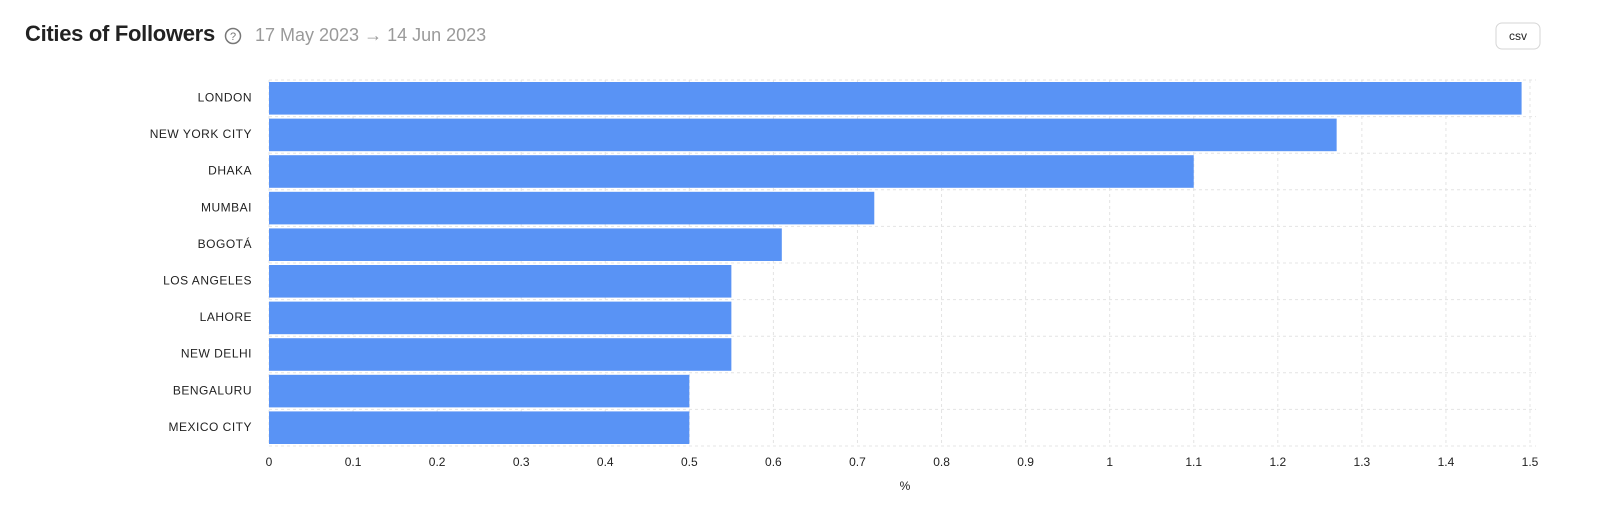 The height and width of the screenshot is (518, 1600). What do you see at coordinates (370, 35) in the screenshot?
I see `date-range: 17 May 2023 → 14 Jun 2023` at bounding box center [370, 35].